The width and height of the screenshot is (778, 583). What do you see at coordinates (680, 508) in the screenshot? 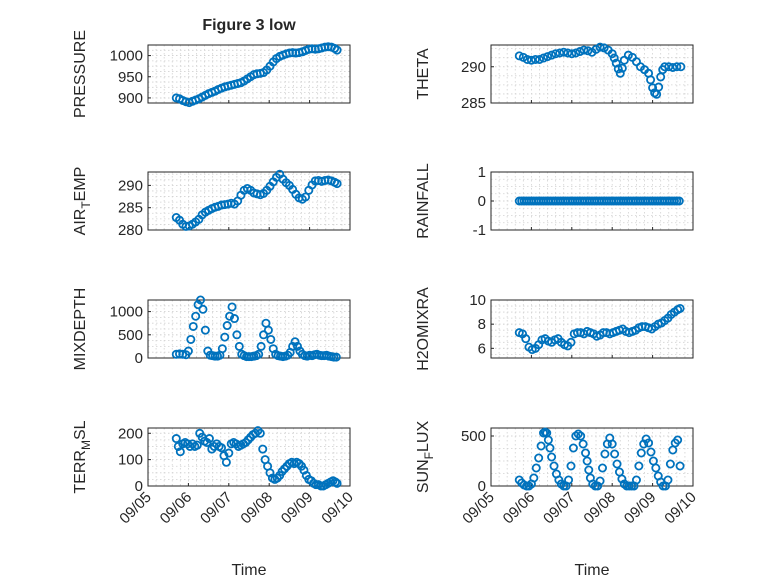
I see `x-tick-label: 09/10` at bounding box center [680, 508].